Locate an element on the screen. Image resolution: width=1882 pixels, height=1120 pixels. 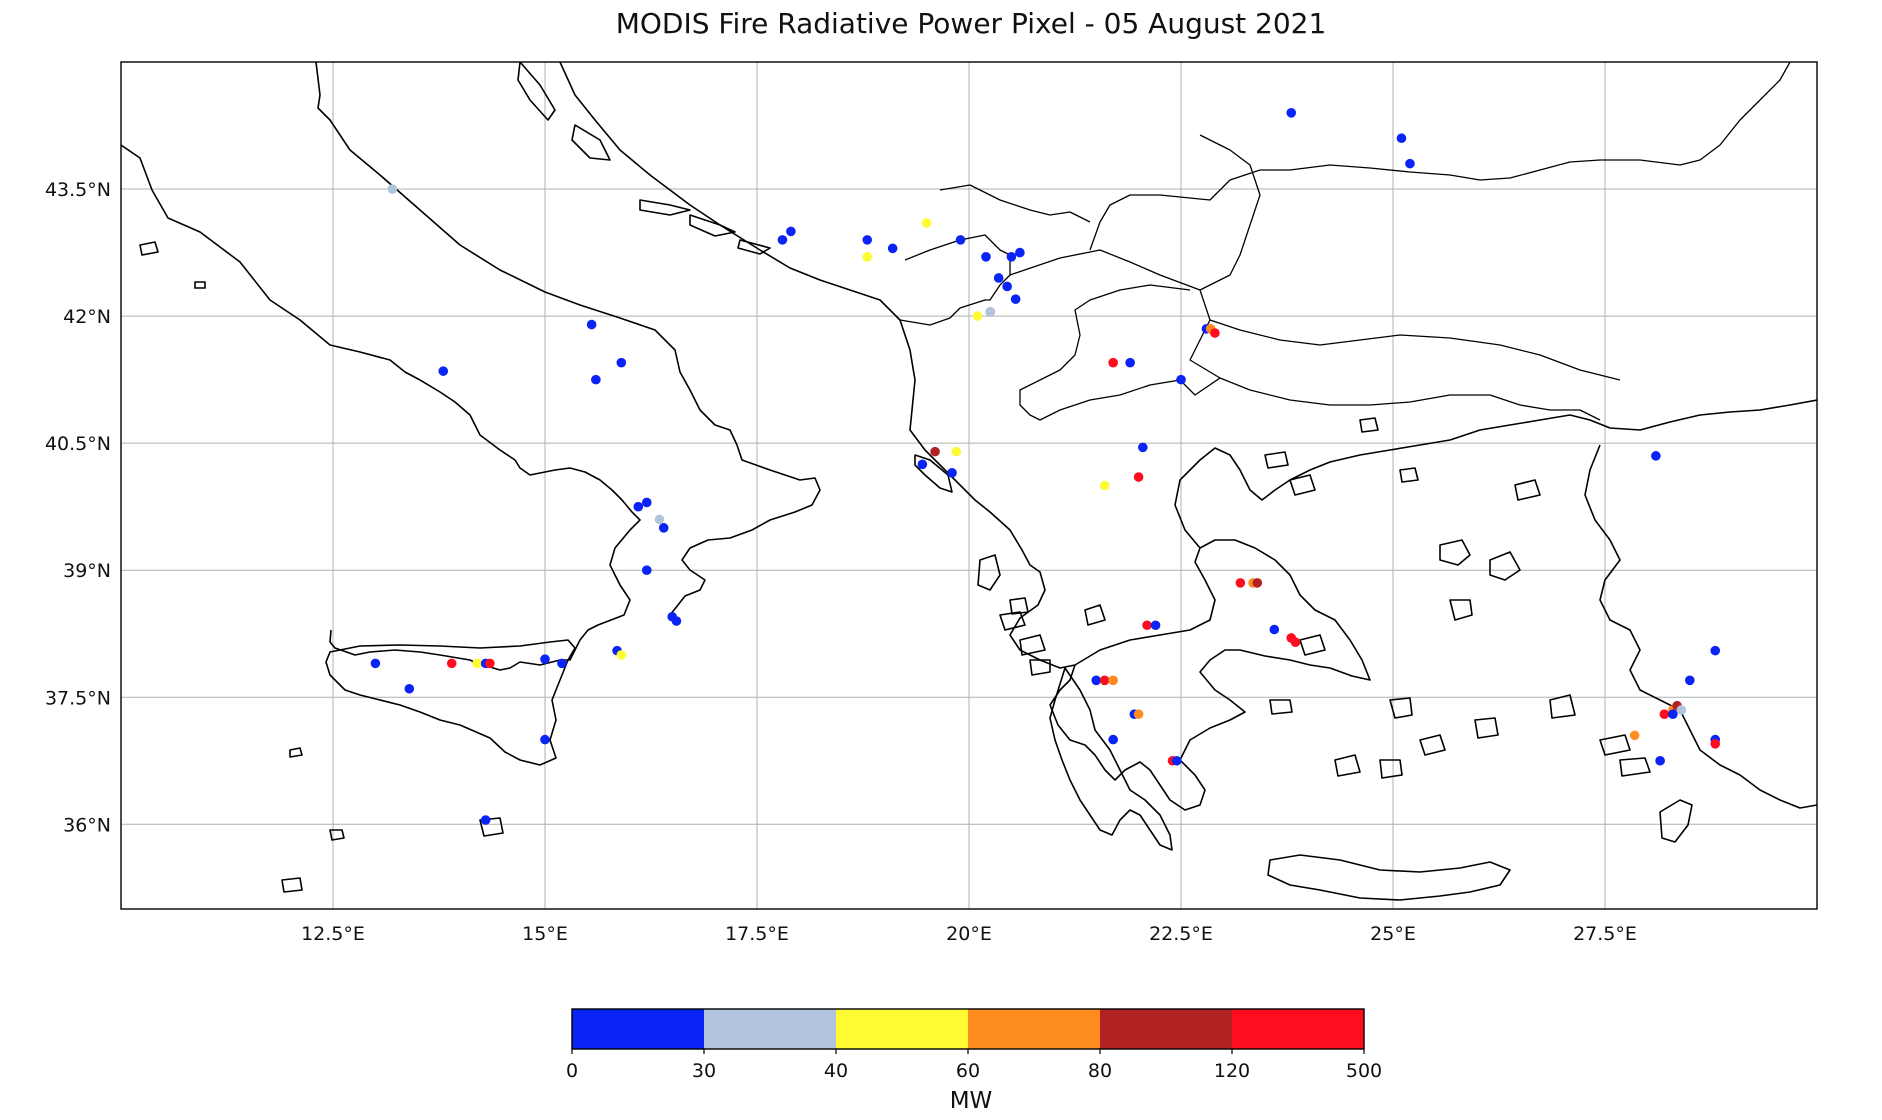
greece-coastline is located at coordinates (1210, 675).